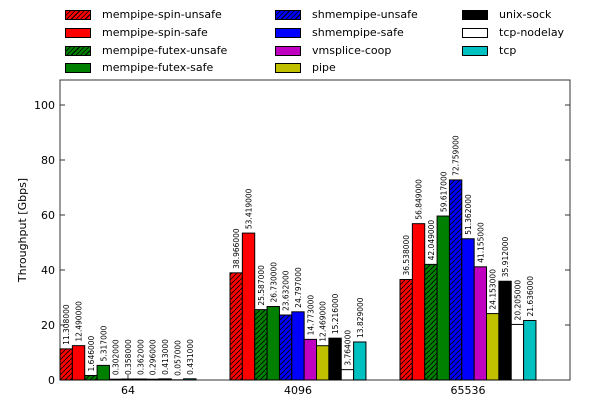  What do you see at coordinates (310, 315) in the screenshot?
I see `data-label: 14.773000` at bounding box center [310, 315].